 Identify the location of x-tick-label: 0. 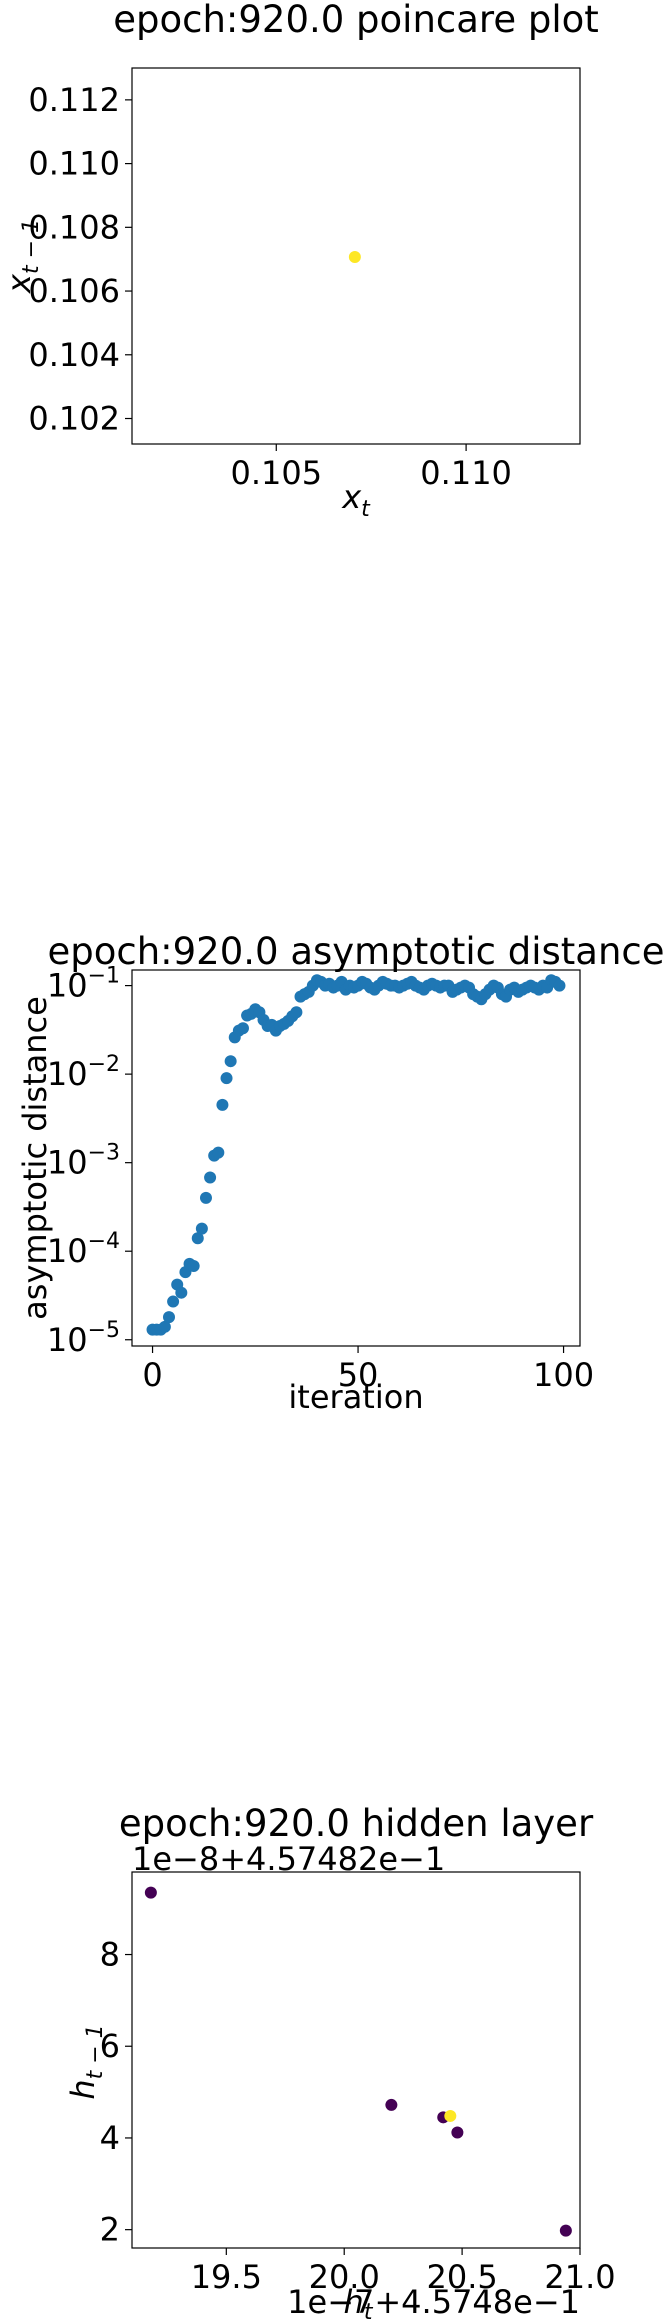
(152, 1375).